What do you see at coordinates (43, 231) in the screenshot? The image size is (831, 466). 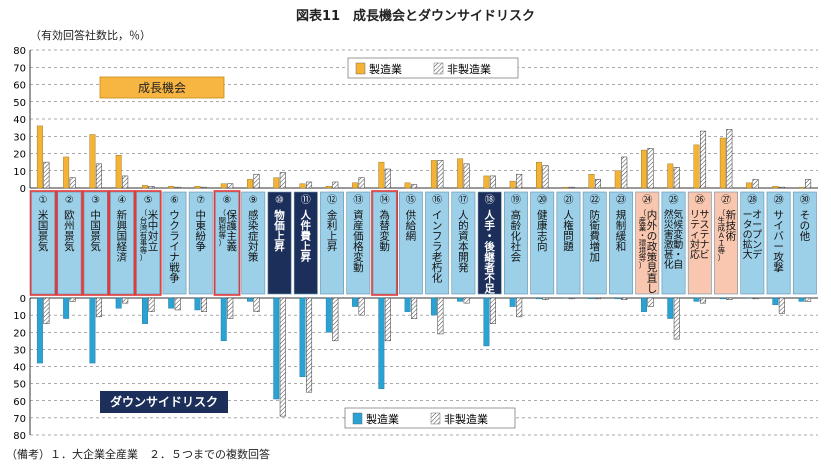 I see `category-label: 米国景気` at bounding box center [43, 231].